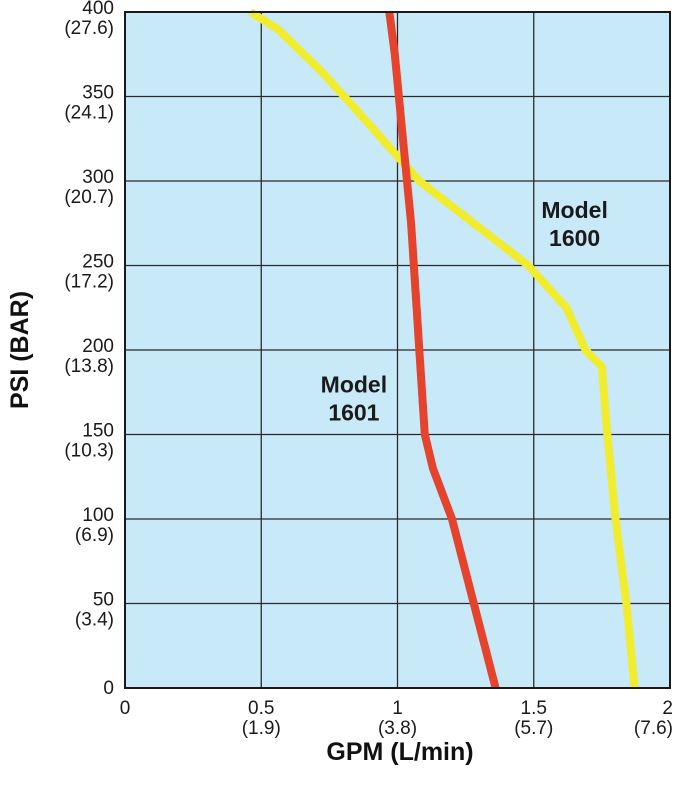  Describe the element at coordinates (20, 350) in the screenshot. I see `y-axis-title: PSI (BAR)` at that location.